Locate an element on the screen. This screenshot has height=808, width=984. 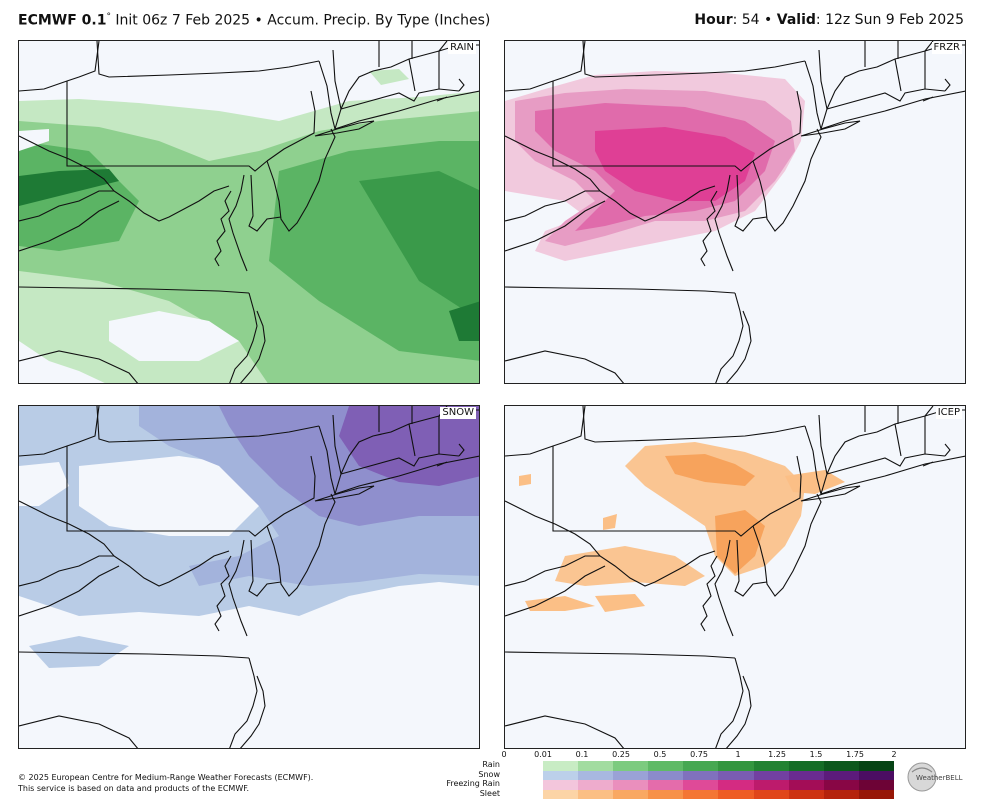
legend-row-frzr: Freezing Rain is located at coordinates (473, 784).